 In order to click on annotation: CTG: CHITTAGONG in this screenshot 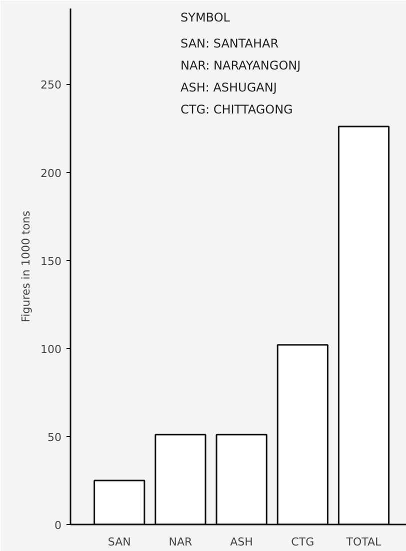, I will do `click(236, 109)`.